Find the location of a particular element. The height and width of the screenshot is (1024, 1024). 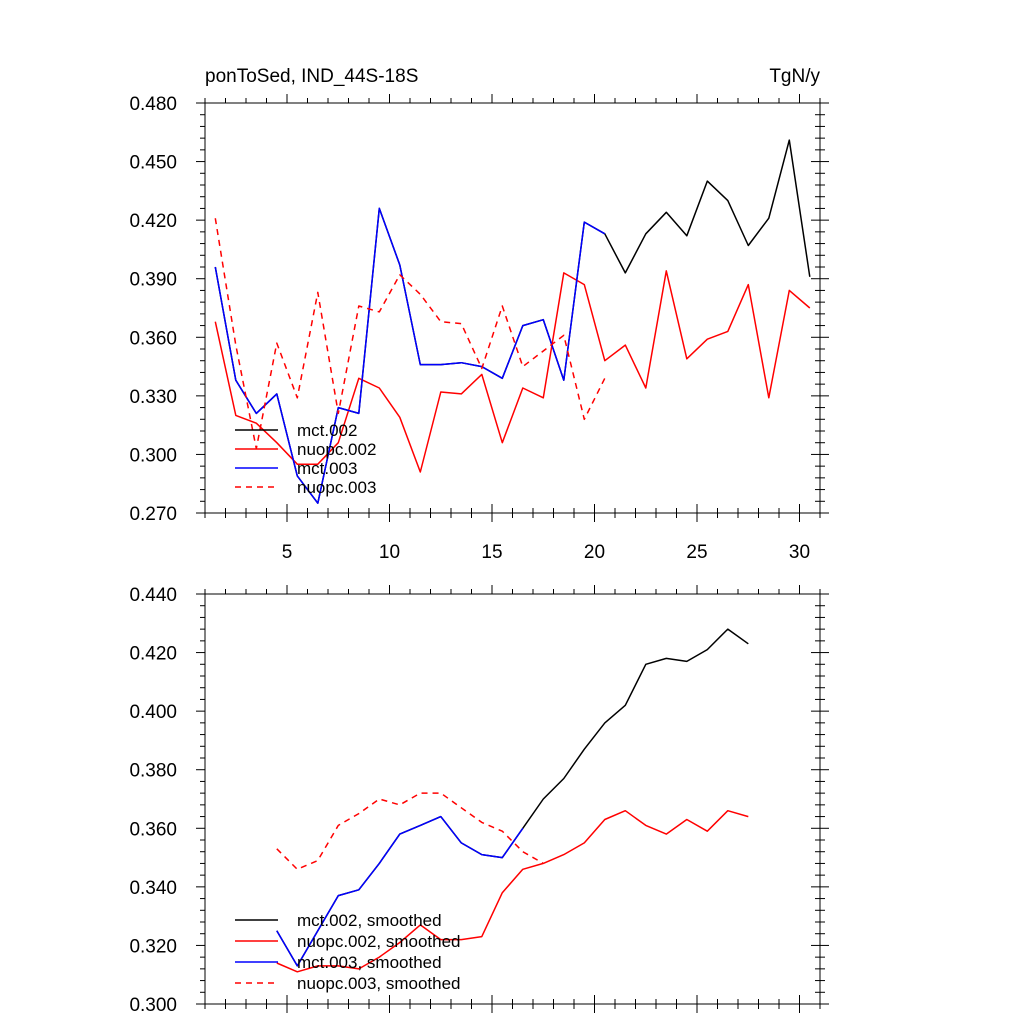

legend-label: mct.002, smoothed is located at coordinates (369, 920).